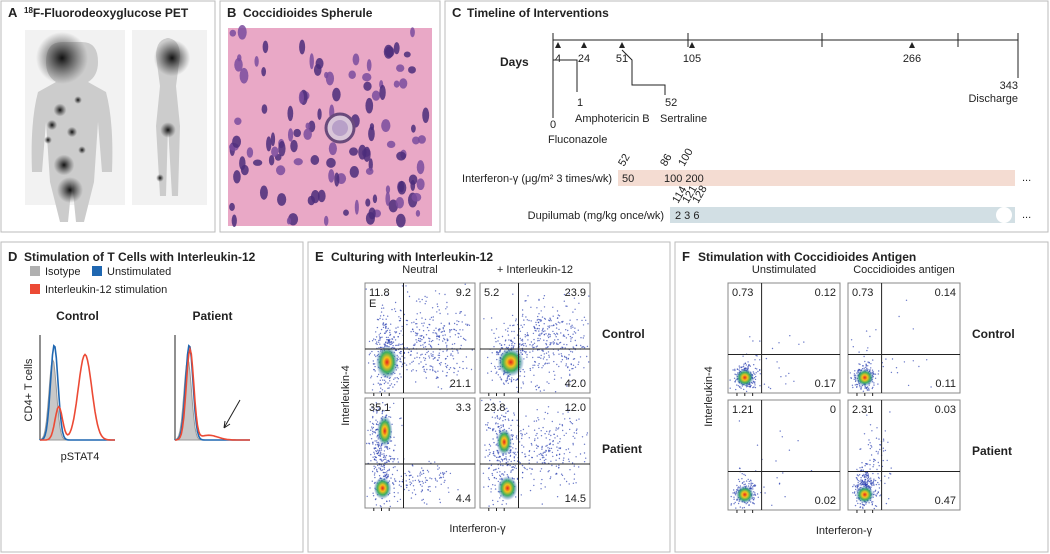 The height and width of the screenshot is (554, 1050). Describe the element at coordinates (62, 272) in the screenshot. I see `legend-label: Isotype` at that location.